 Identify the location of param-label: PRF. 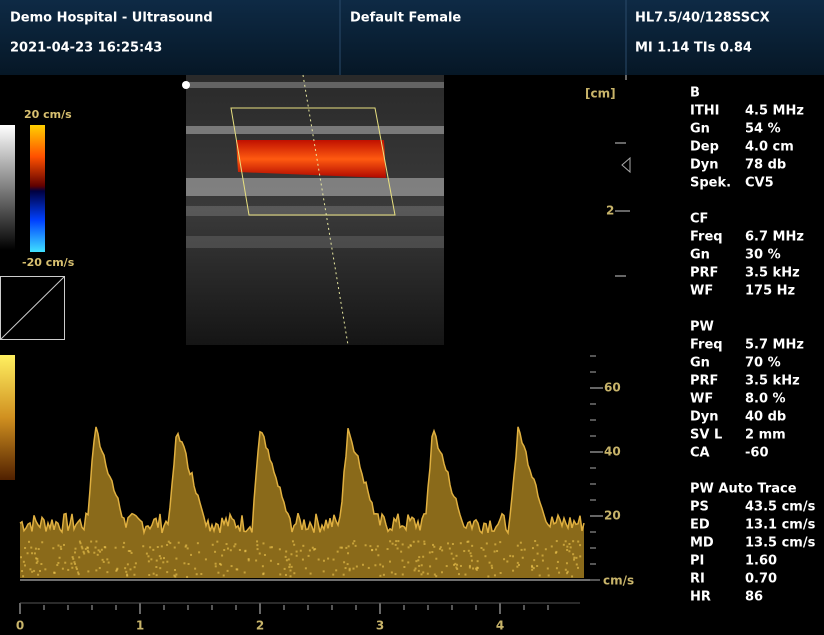
(704, 381).